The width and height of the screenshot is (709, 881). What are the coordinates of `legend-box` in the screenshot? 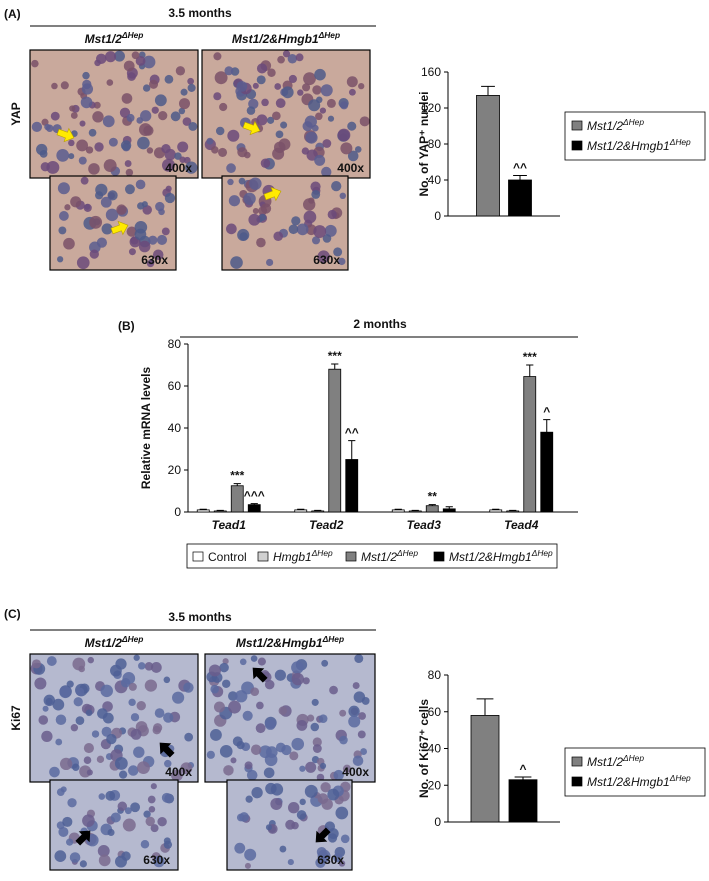 It's located at (635, 136).